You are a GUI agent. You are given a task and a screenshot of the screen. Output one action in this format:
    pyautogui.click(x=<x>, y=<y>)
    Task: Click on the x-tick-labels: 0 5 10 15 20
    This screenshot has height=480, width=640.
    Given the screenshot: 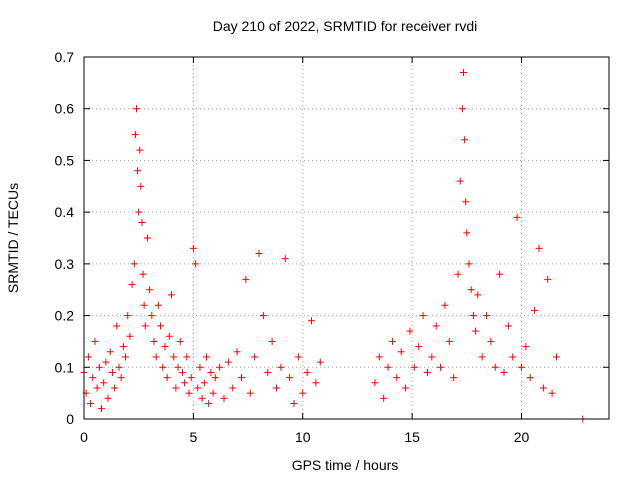 What is the action you would take?
    pyautogui.click(x=304, y=437)
    